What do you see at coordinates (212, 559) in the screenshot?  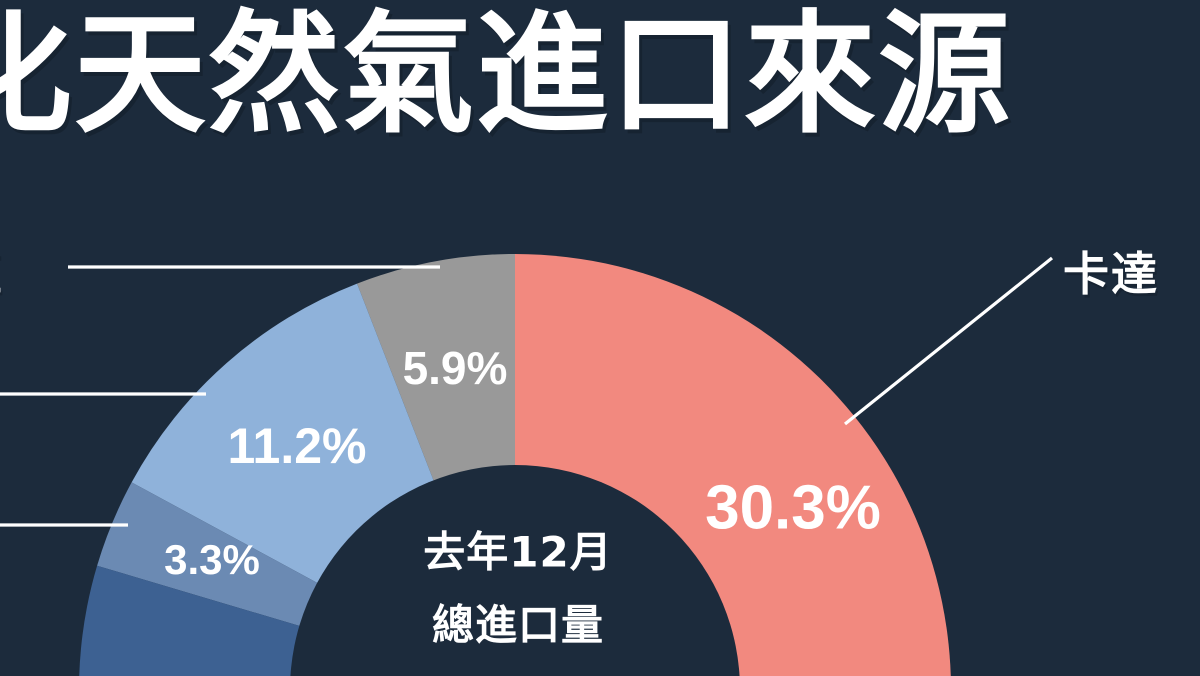 I see `slice-label-mid-blue: 3.3%` at bounding box center [212, 559].